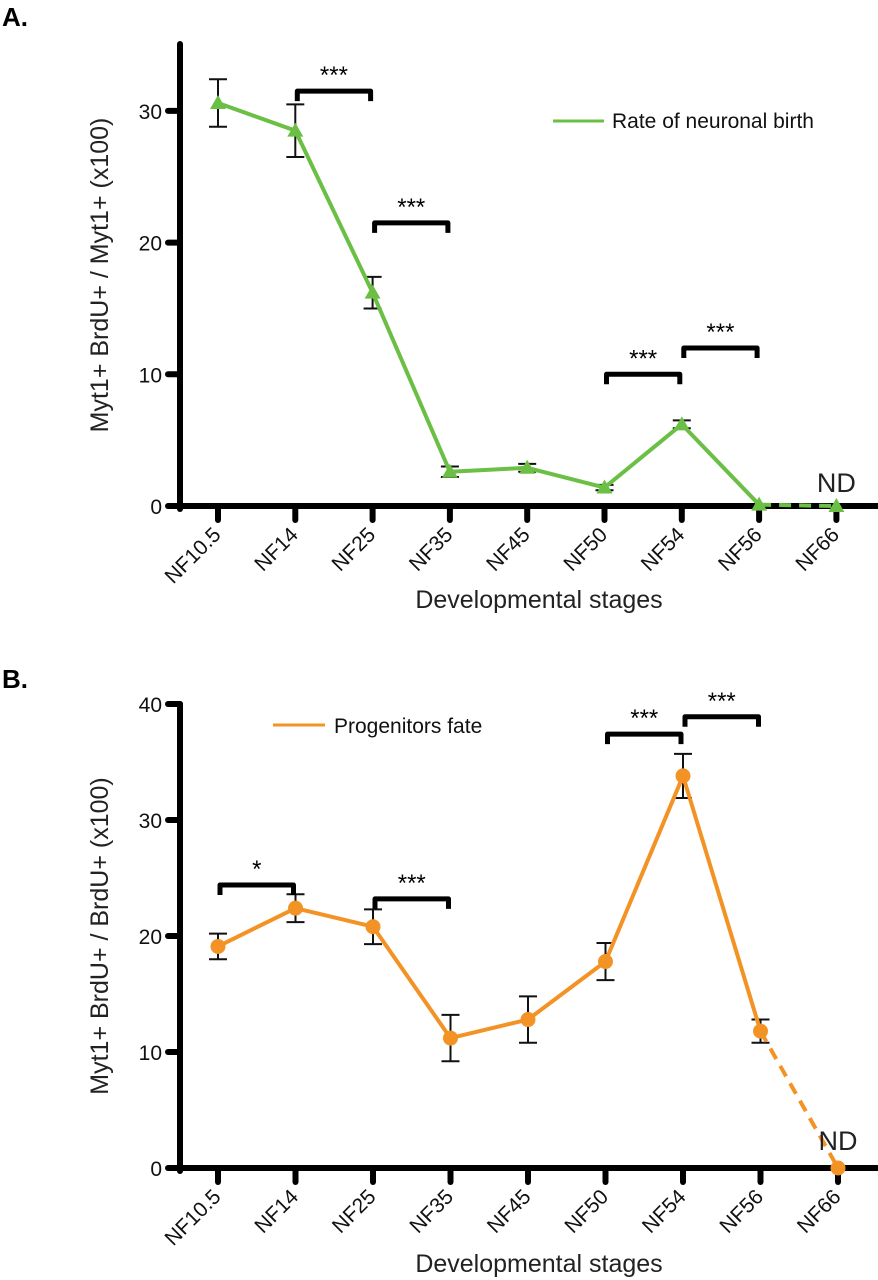  Describe the element at coordinates (100, 275) in the screenshot. I see `y-axis-title: Myt1+ BrdU+ / Myt1+ (x100)` at that location.